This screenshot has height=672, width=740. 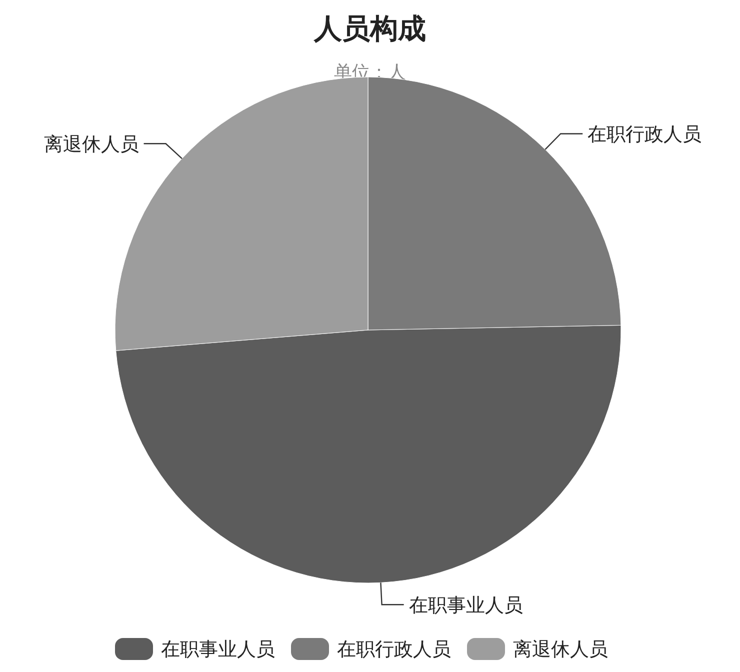 I want to click on slice-label: 离退休人员, so click(x=91, y=144).